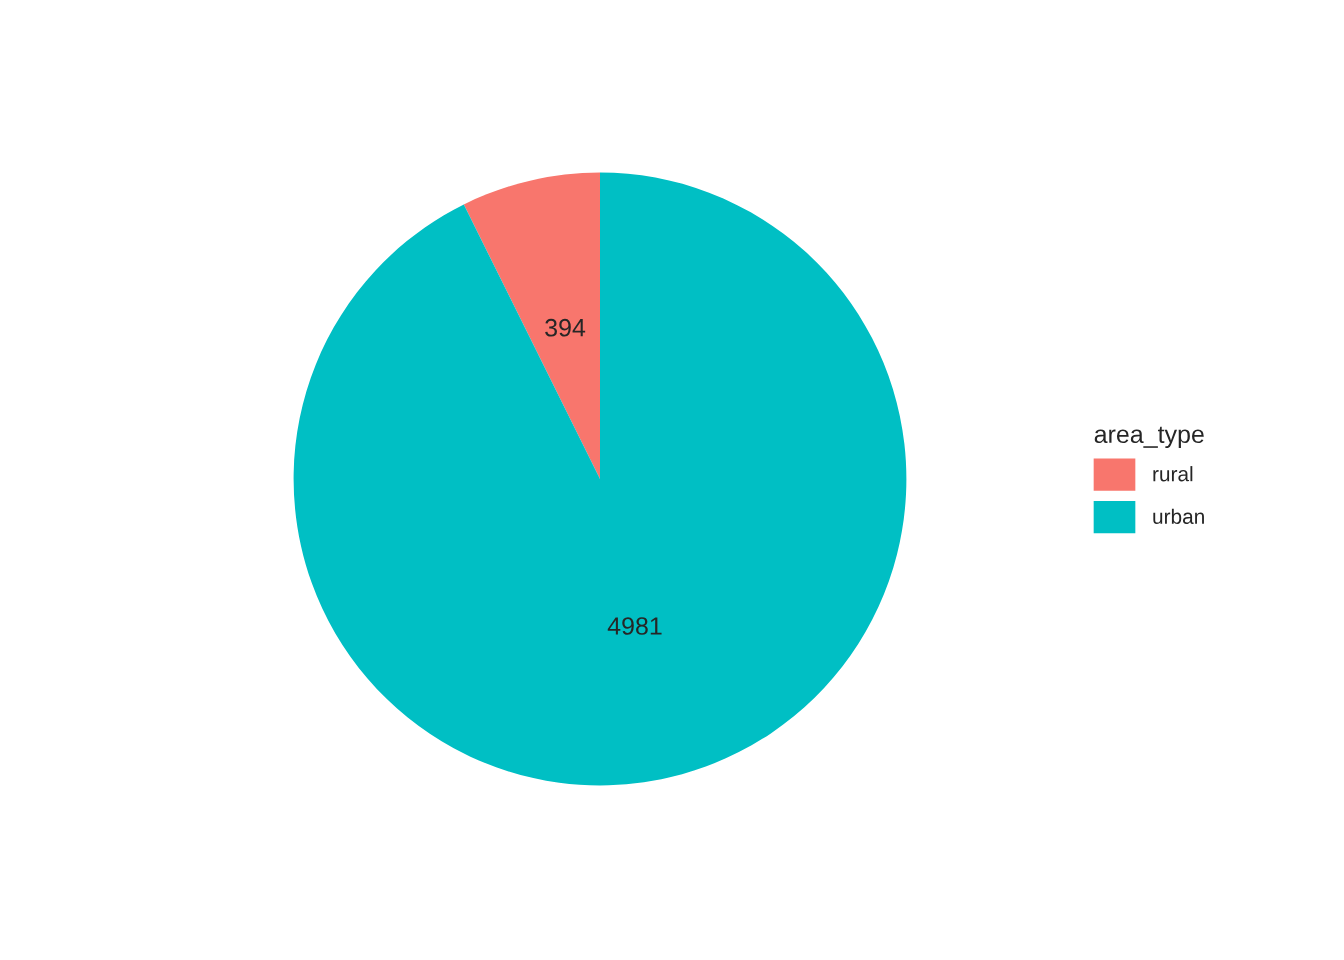 The image size is (1344, 960). I want to click on legend-label: rural, so click(1173, 474).